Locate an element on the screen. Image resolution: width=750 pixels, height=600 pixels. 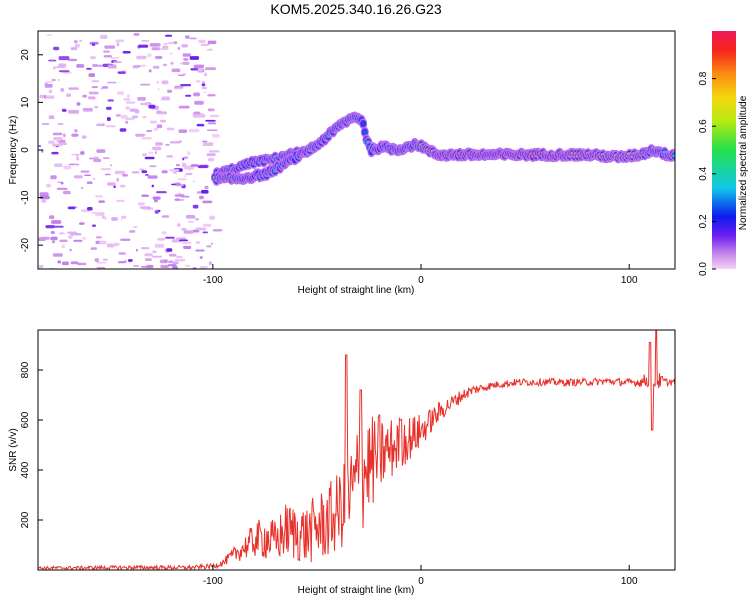
snr-x-ticks: -100 0 100 is located at coordinates (420, 576).